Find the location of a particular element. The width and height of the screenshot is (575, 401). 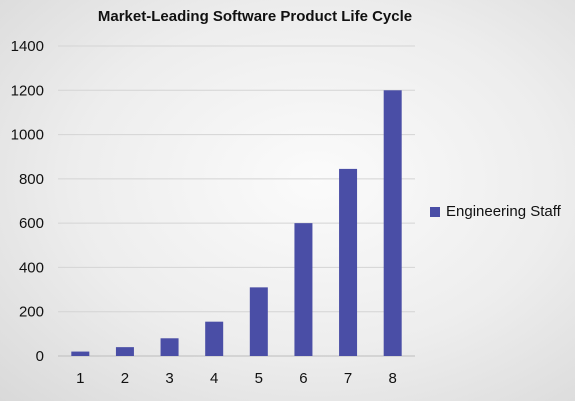

x-tick-label: 2 is located at coordinates (125, 378).